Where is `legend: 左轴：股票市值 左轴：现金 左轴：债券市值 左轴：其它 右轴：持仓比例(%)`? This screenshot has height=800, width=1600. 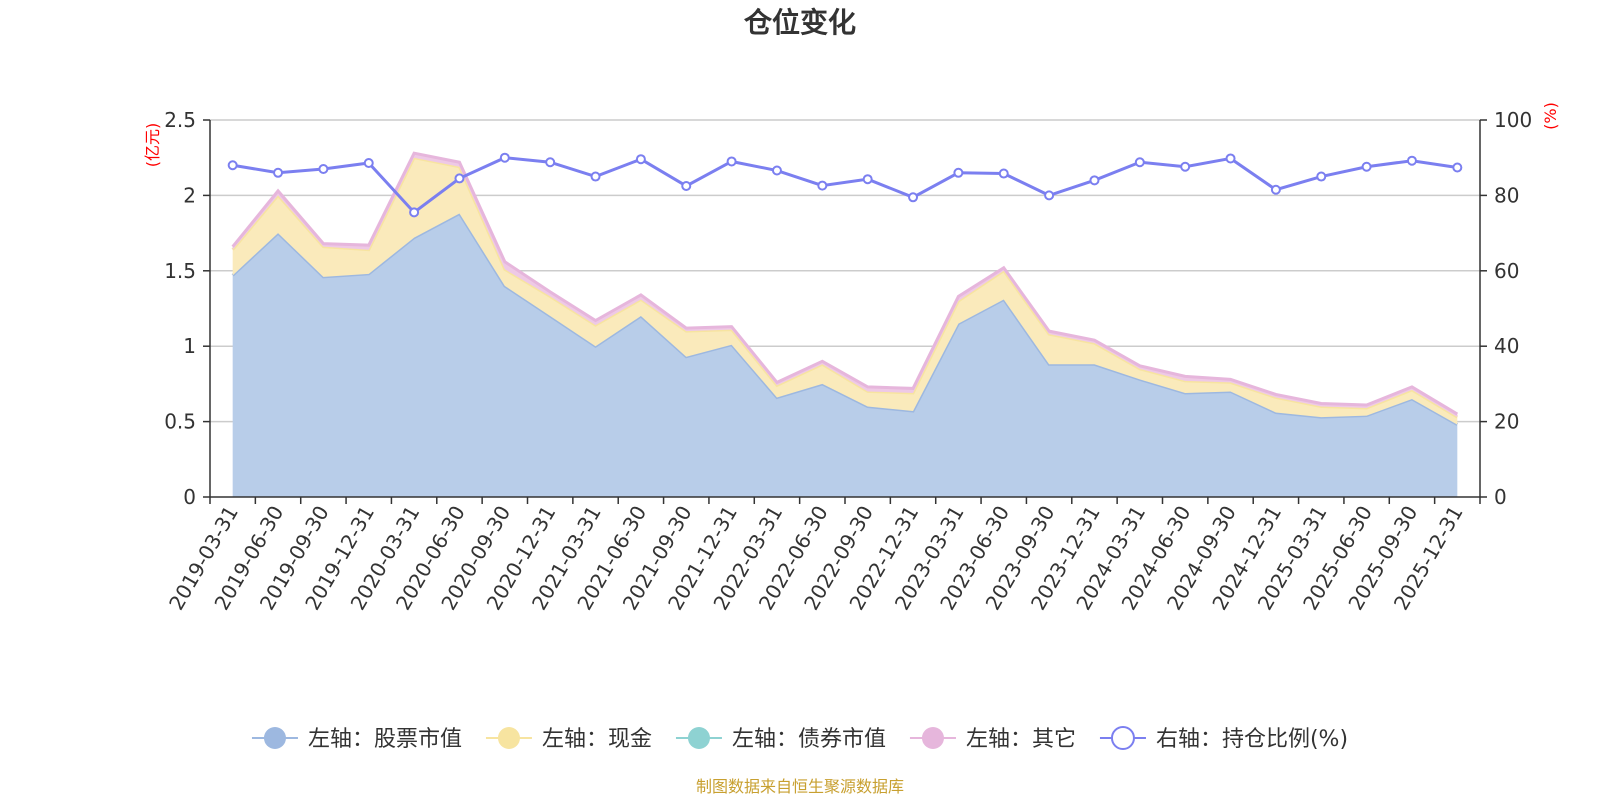 legend: 左轴：股票市值 左轴：现金 左轴：债券市值 左轴：其它 右轴：持仓比例(%) is located at coordinates (799, 739).